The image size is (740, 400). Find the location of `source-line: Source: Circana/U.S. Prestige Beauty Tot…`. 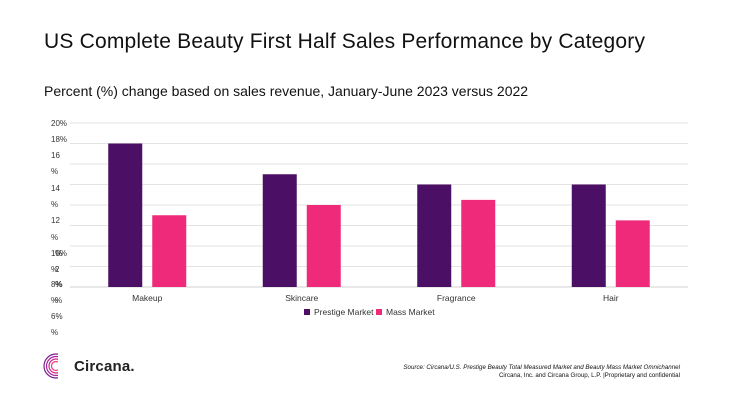

source-line: Source: Circana/U.S. Prestige Beauty Tot… is located at coordinates (541, 367).